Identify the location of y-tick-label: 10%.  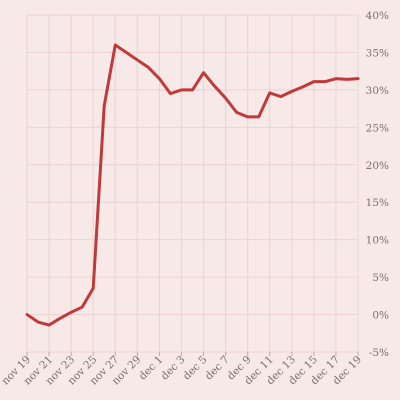
(377, 241).